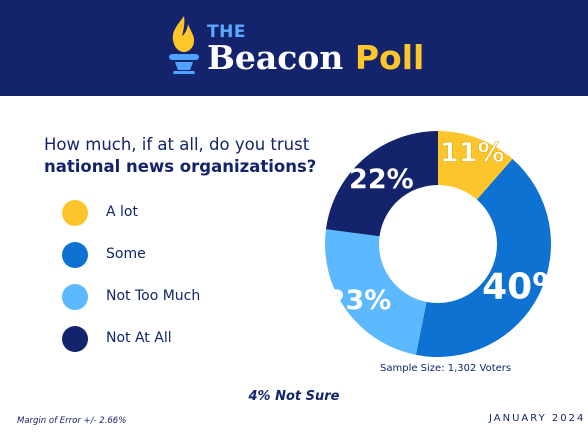 Image resolution: width=588 pixels, height=441 pixels. What do you see at coordinates (180, 166) in the screenshot?
I see `question-line-2: national news organizations?` at bounding box center [180, 166].